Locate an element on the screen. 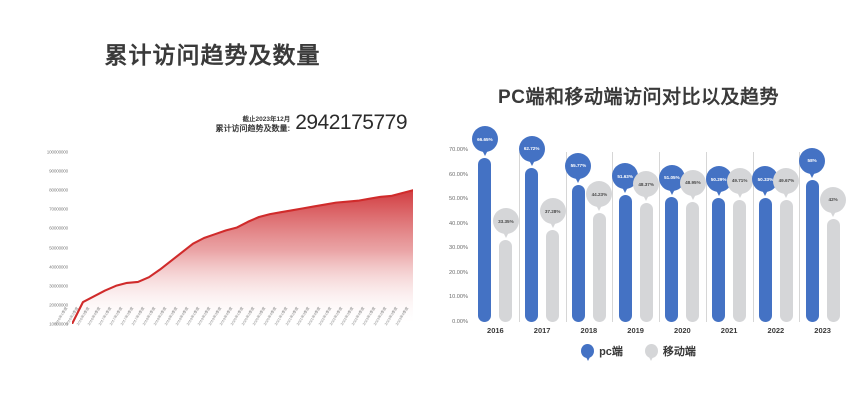  bar-column-移动端: 44.23% is located at coordinates (599, 236).